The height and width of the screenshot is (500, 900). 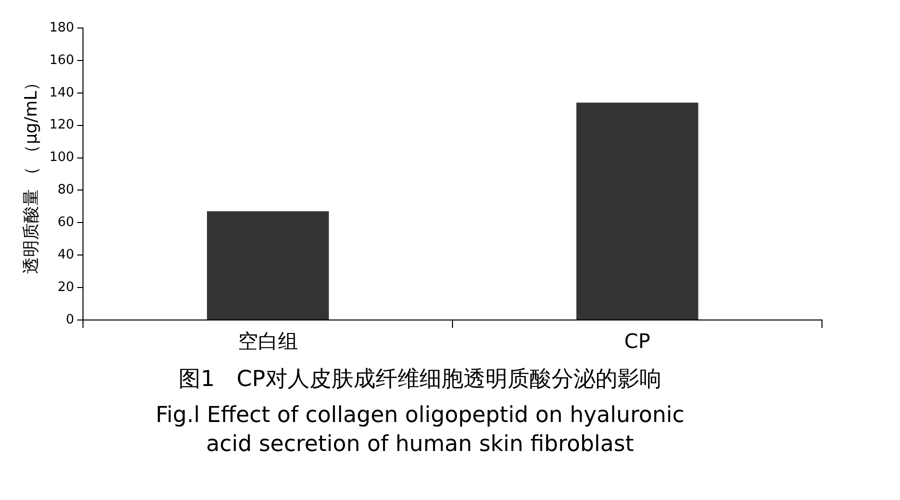 What do you see at coordinates (61, 158) in the screenshot?
I see `y-tick-label: 100` at bounding box center [61, 158].